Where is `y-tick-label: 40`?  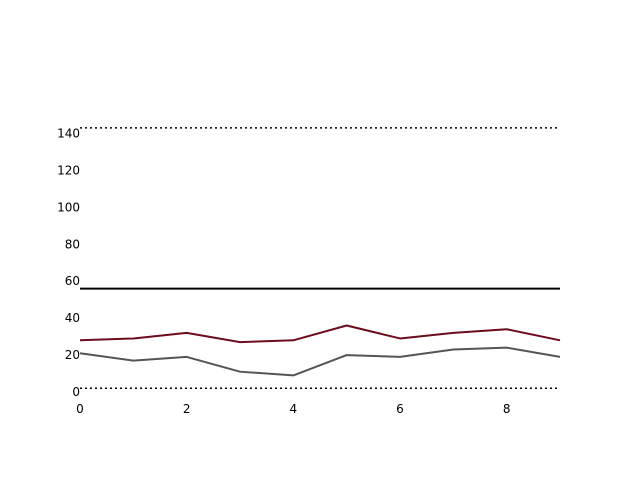 y-tick-label: 40 is located at coordinates (72, 318).